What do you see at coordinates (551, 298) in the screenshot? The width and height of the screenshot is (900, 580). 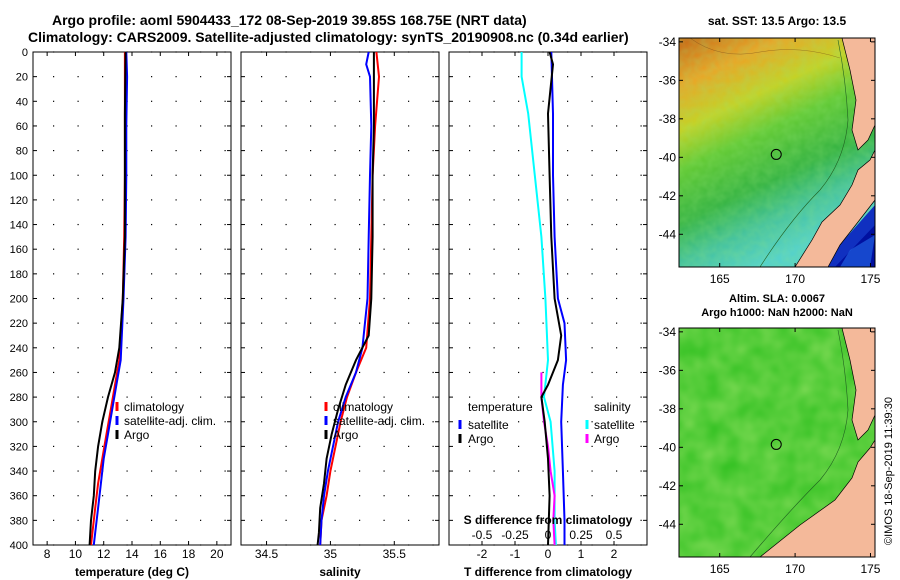 I see `series-line-t-argo` at bounding box center [551, 298].